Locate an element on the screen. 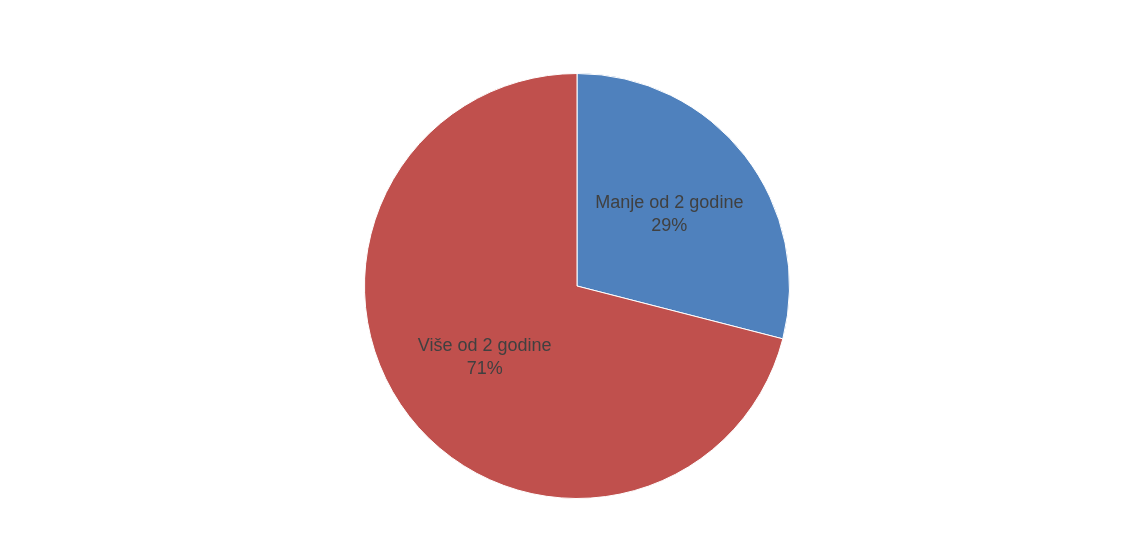  data-label: 29% is located at coordinates (669, 224).